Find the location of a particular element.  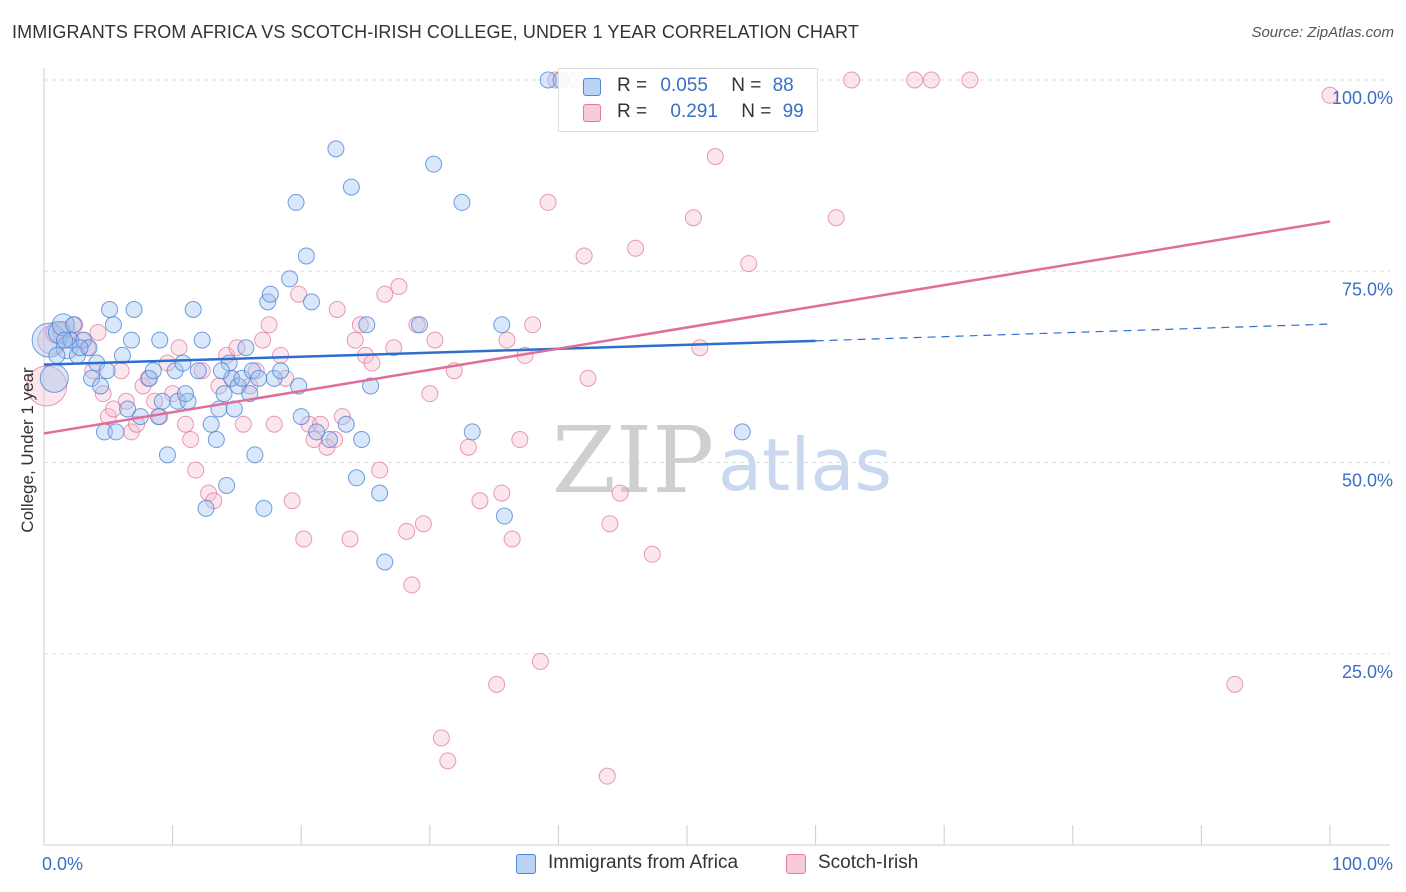

africa-trend-line is located at coordinates (429, 352).